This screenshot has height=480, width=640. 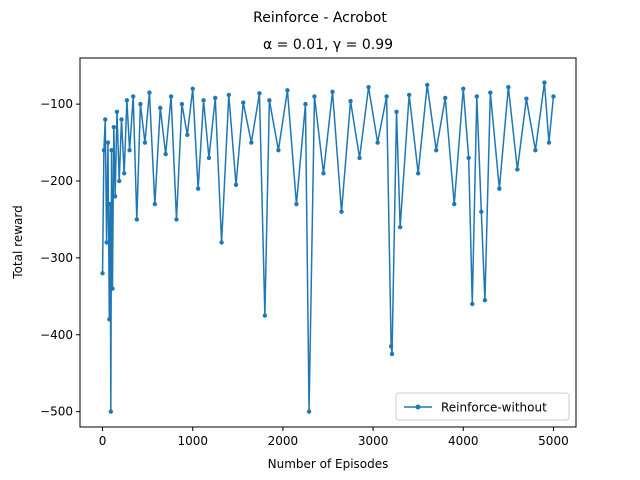 What do you see at coordinates (334, 437) in the screenshot?
I see `x-axis: 0 1000 2000 3000 4000 5000` at bounding box center [334, 437].